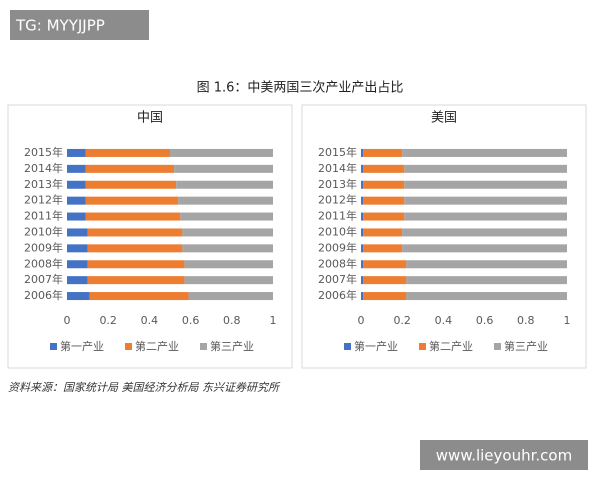 The width and height of the screenshot is (600, 480). What do you see at coordinates (144, 387) in the screenshot?
I see `source: 资料来源：国家统计局 美国经济分析局 东兴证券研究所` at bounding box center [144, 387].